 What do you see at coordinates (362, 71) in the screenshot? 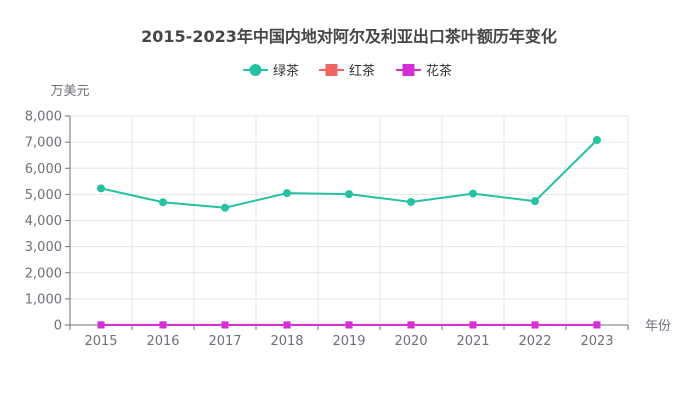
I see `legend-label: 红茶` at bounding box center [362, 71].